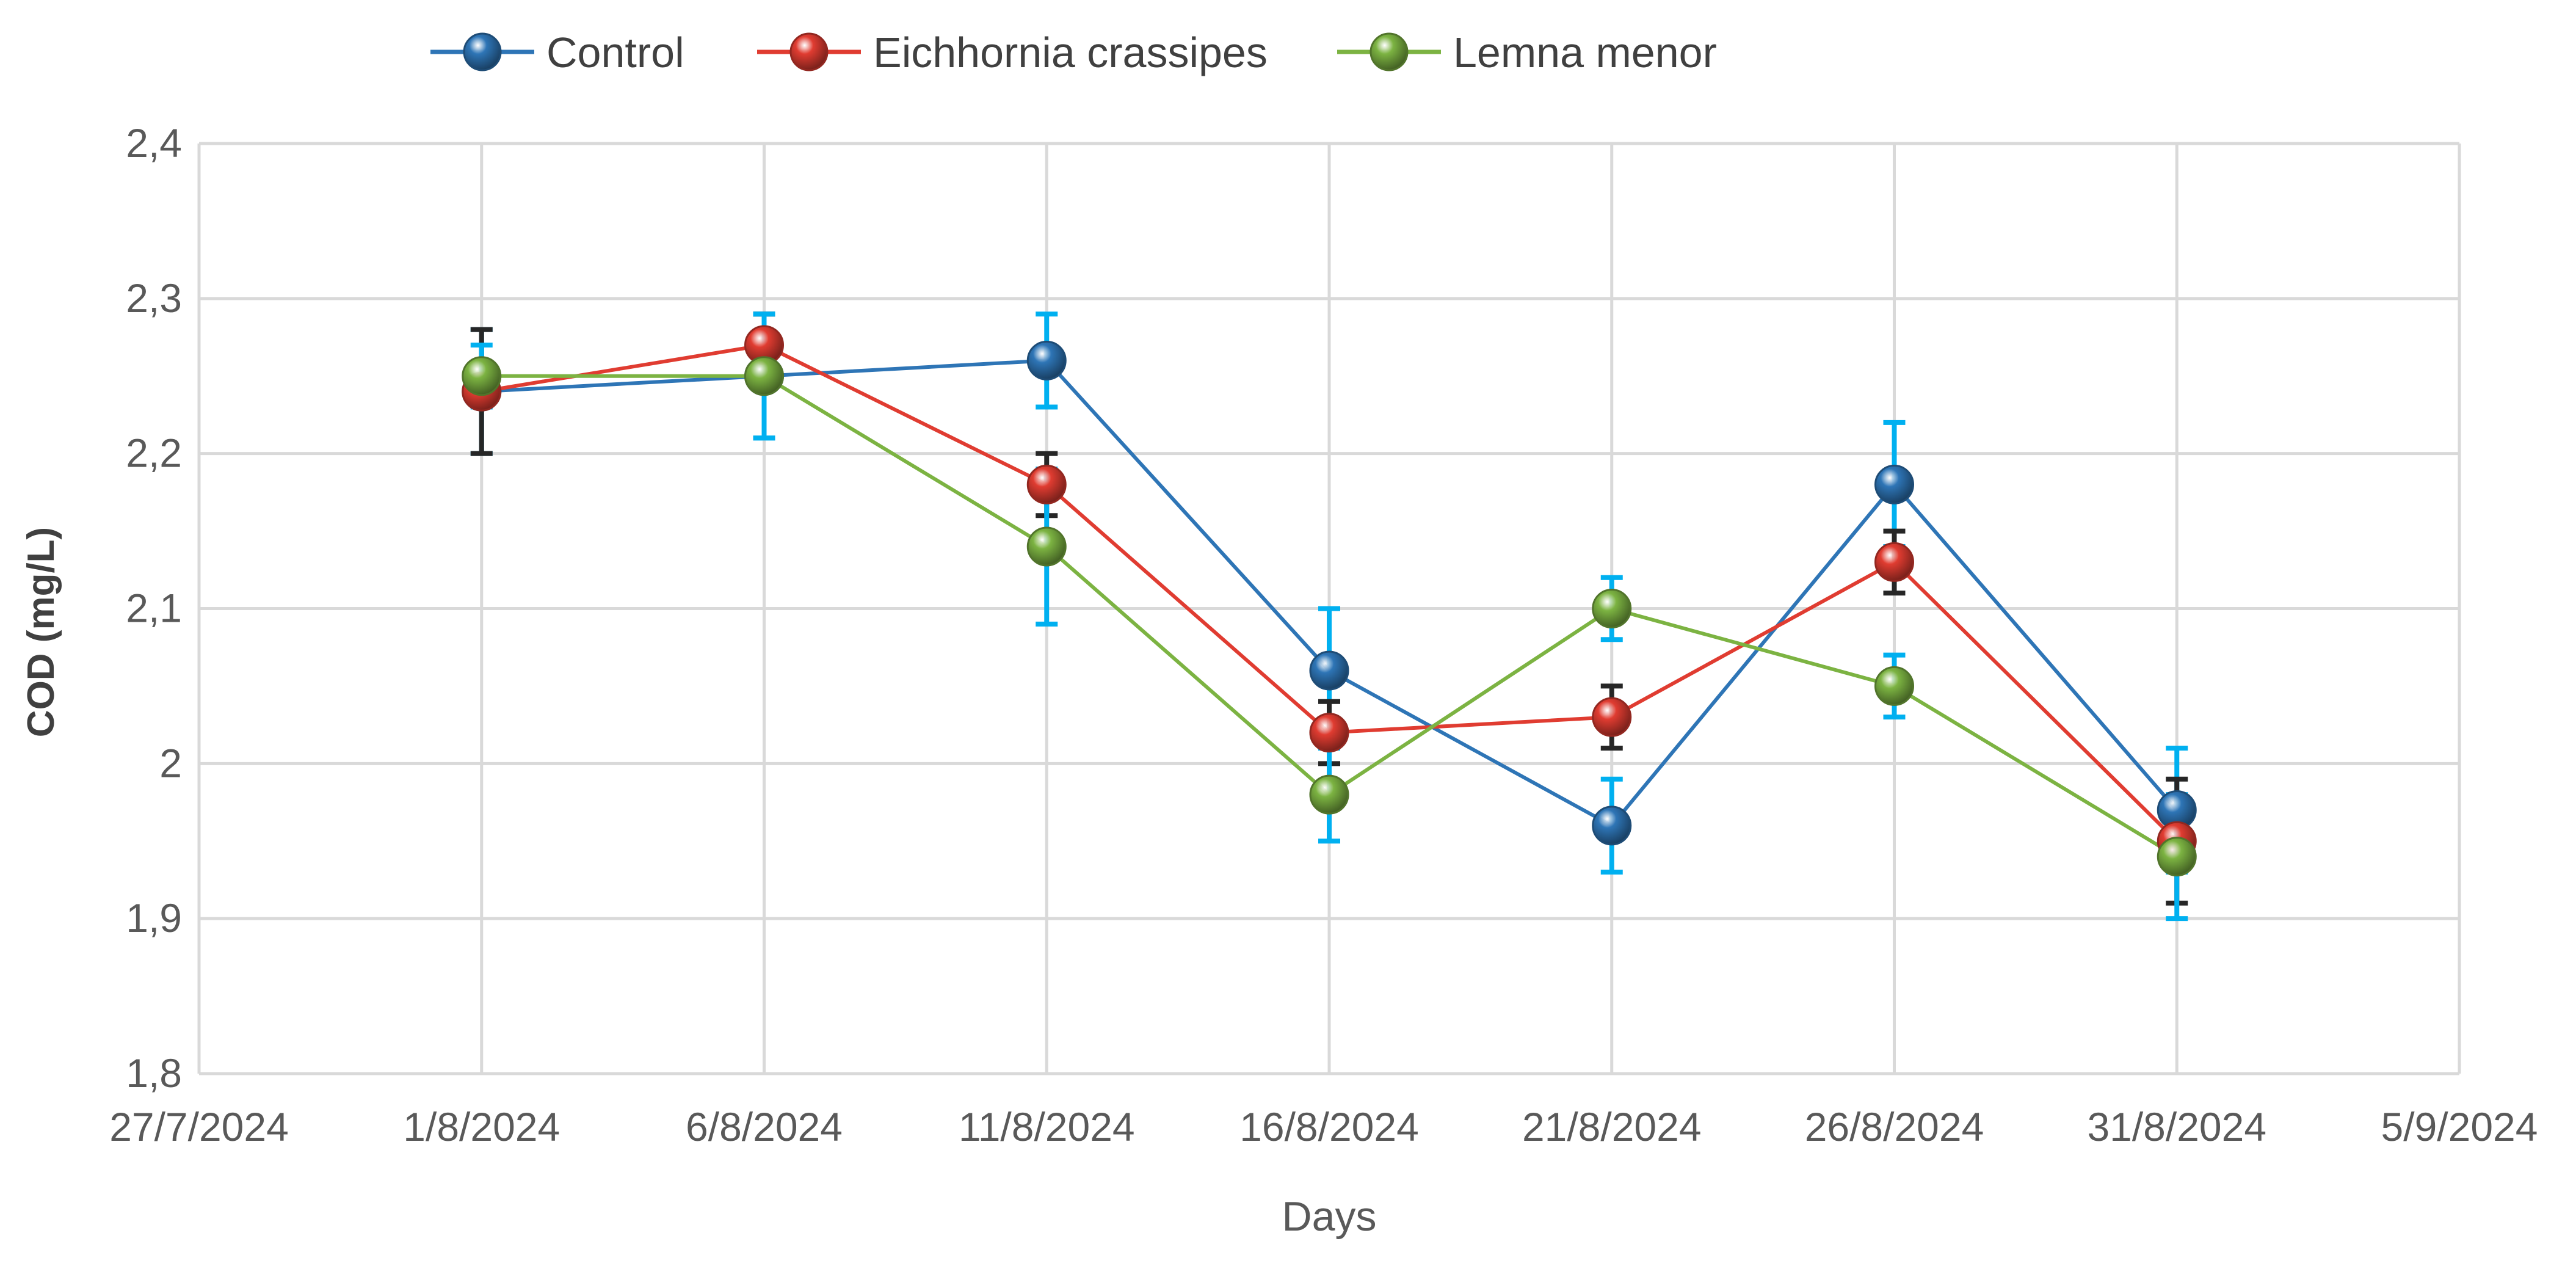 This screenshot has width=2576, height=1266. What do you see at coordinates (1070, 52) in the screenshot?
I see `legend-label: Eichhornia crassipes` at bounding box center [1070, 52].